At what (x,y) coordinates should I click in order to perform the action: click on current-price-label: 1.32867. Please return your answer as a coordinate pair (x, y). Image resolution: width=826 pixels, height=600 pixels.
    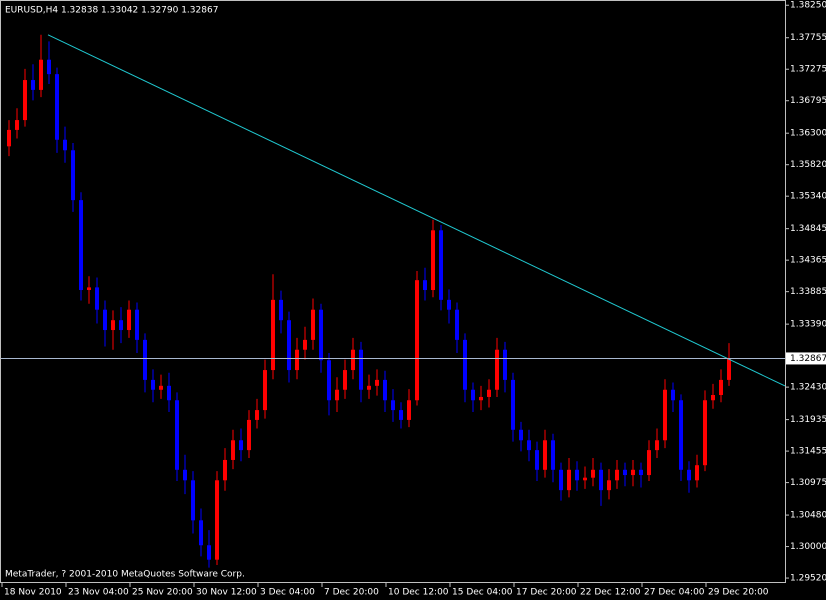
    Looking at the image, I should click on (808, 359).